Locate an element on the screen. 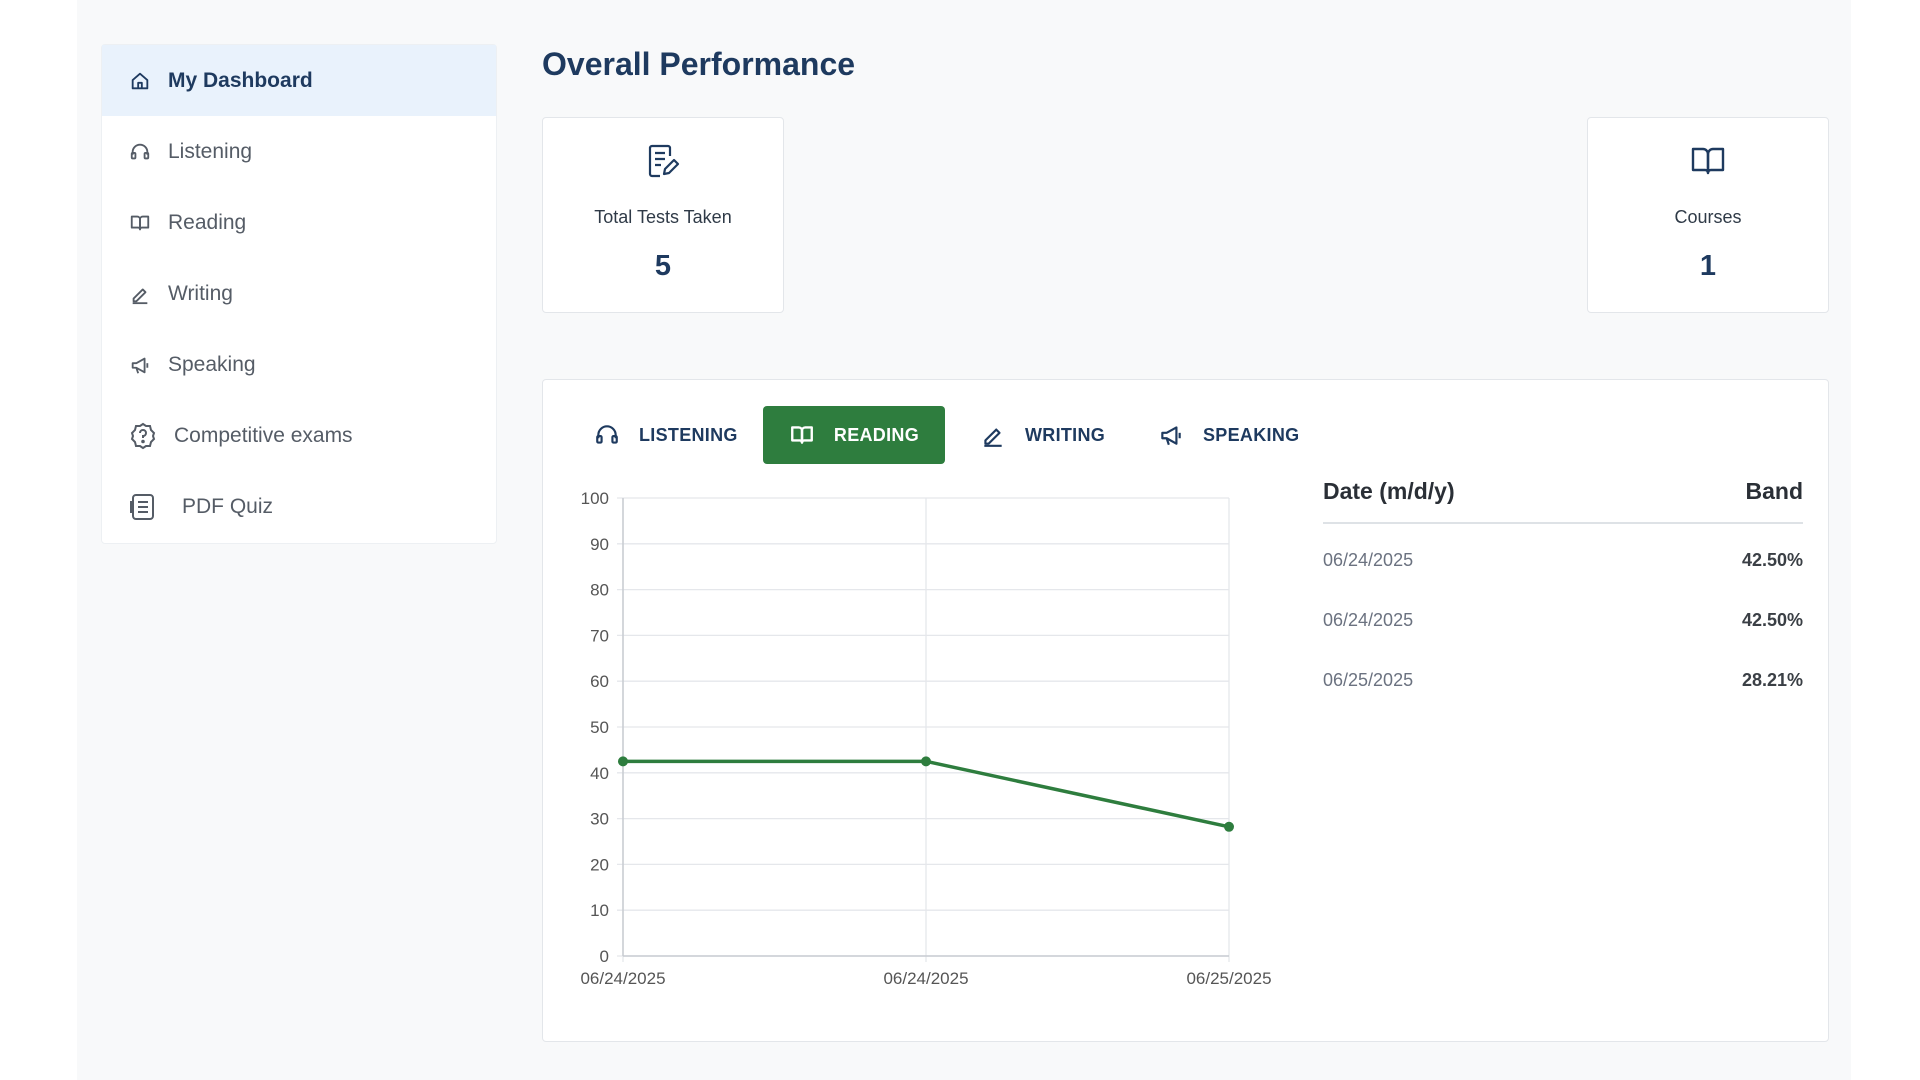 The width and height of the screenshot is (1920, 1080). y-tick-label: 90 is located at coordinates (599, 544).